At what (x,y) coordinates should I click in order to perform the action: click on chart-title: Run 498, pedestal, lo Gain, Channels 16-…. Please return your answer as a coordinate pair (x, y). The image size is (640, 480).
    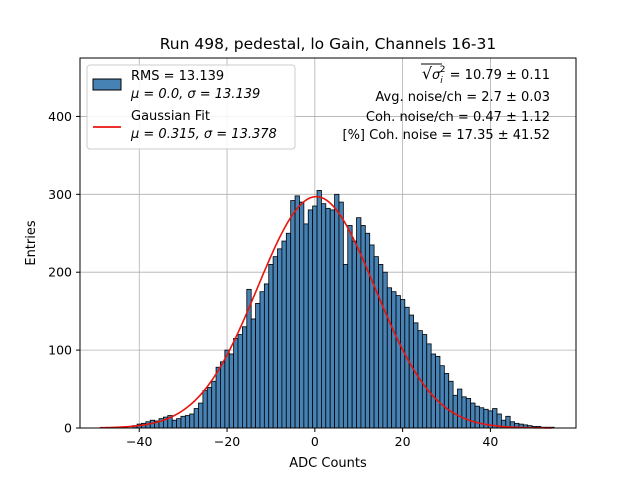
    Looking at the image, I should click on (328, 44).